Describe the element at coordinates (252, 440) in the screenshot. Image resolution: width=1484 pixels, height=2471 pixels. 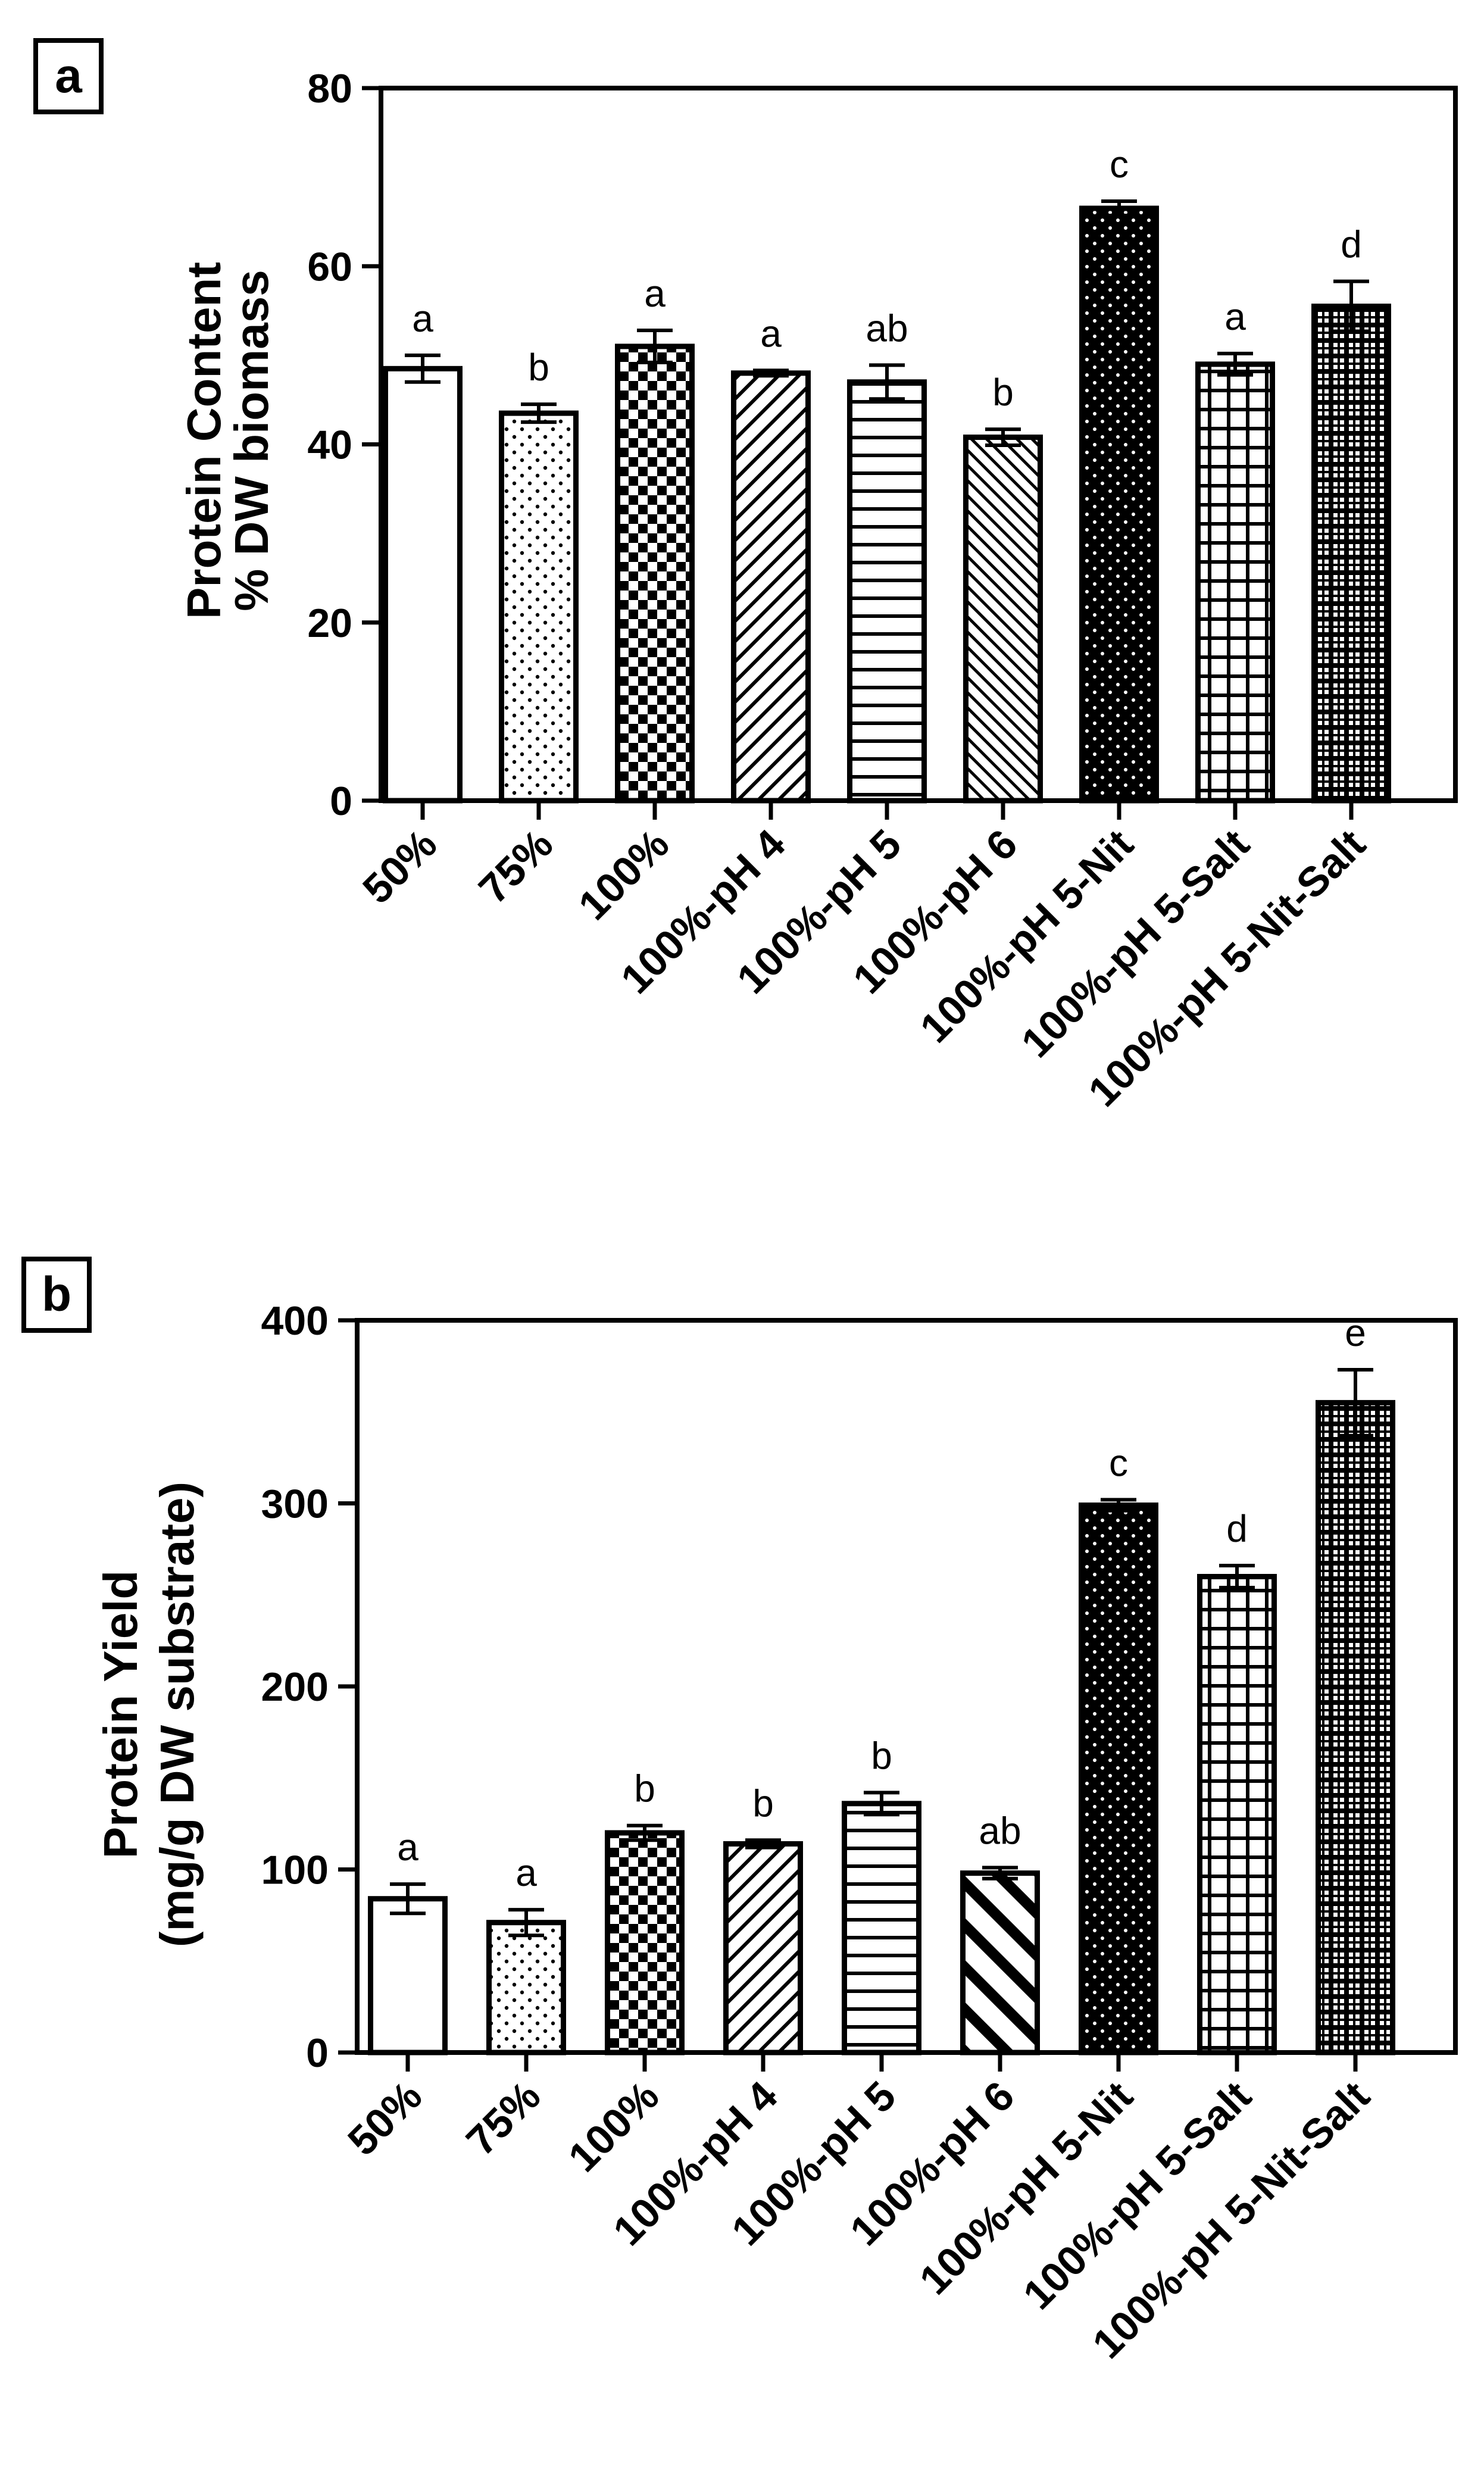
I see `y-axis-title-line-2: % DW biomass` at that location.